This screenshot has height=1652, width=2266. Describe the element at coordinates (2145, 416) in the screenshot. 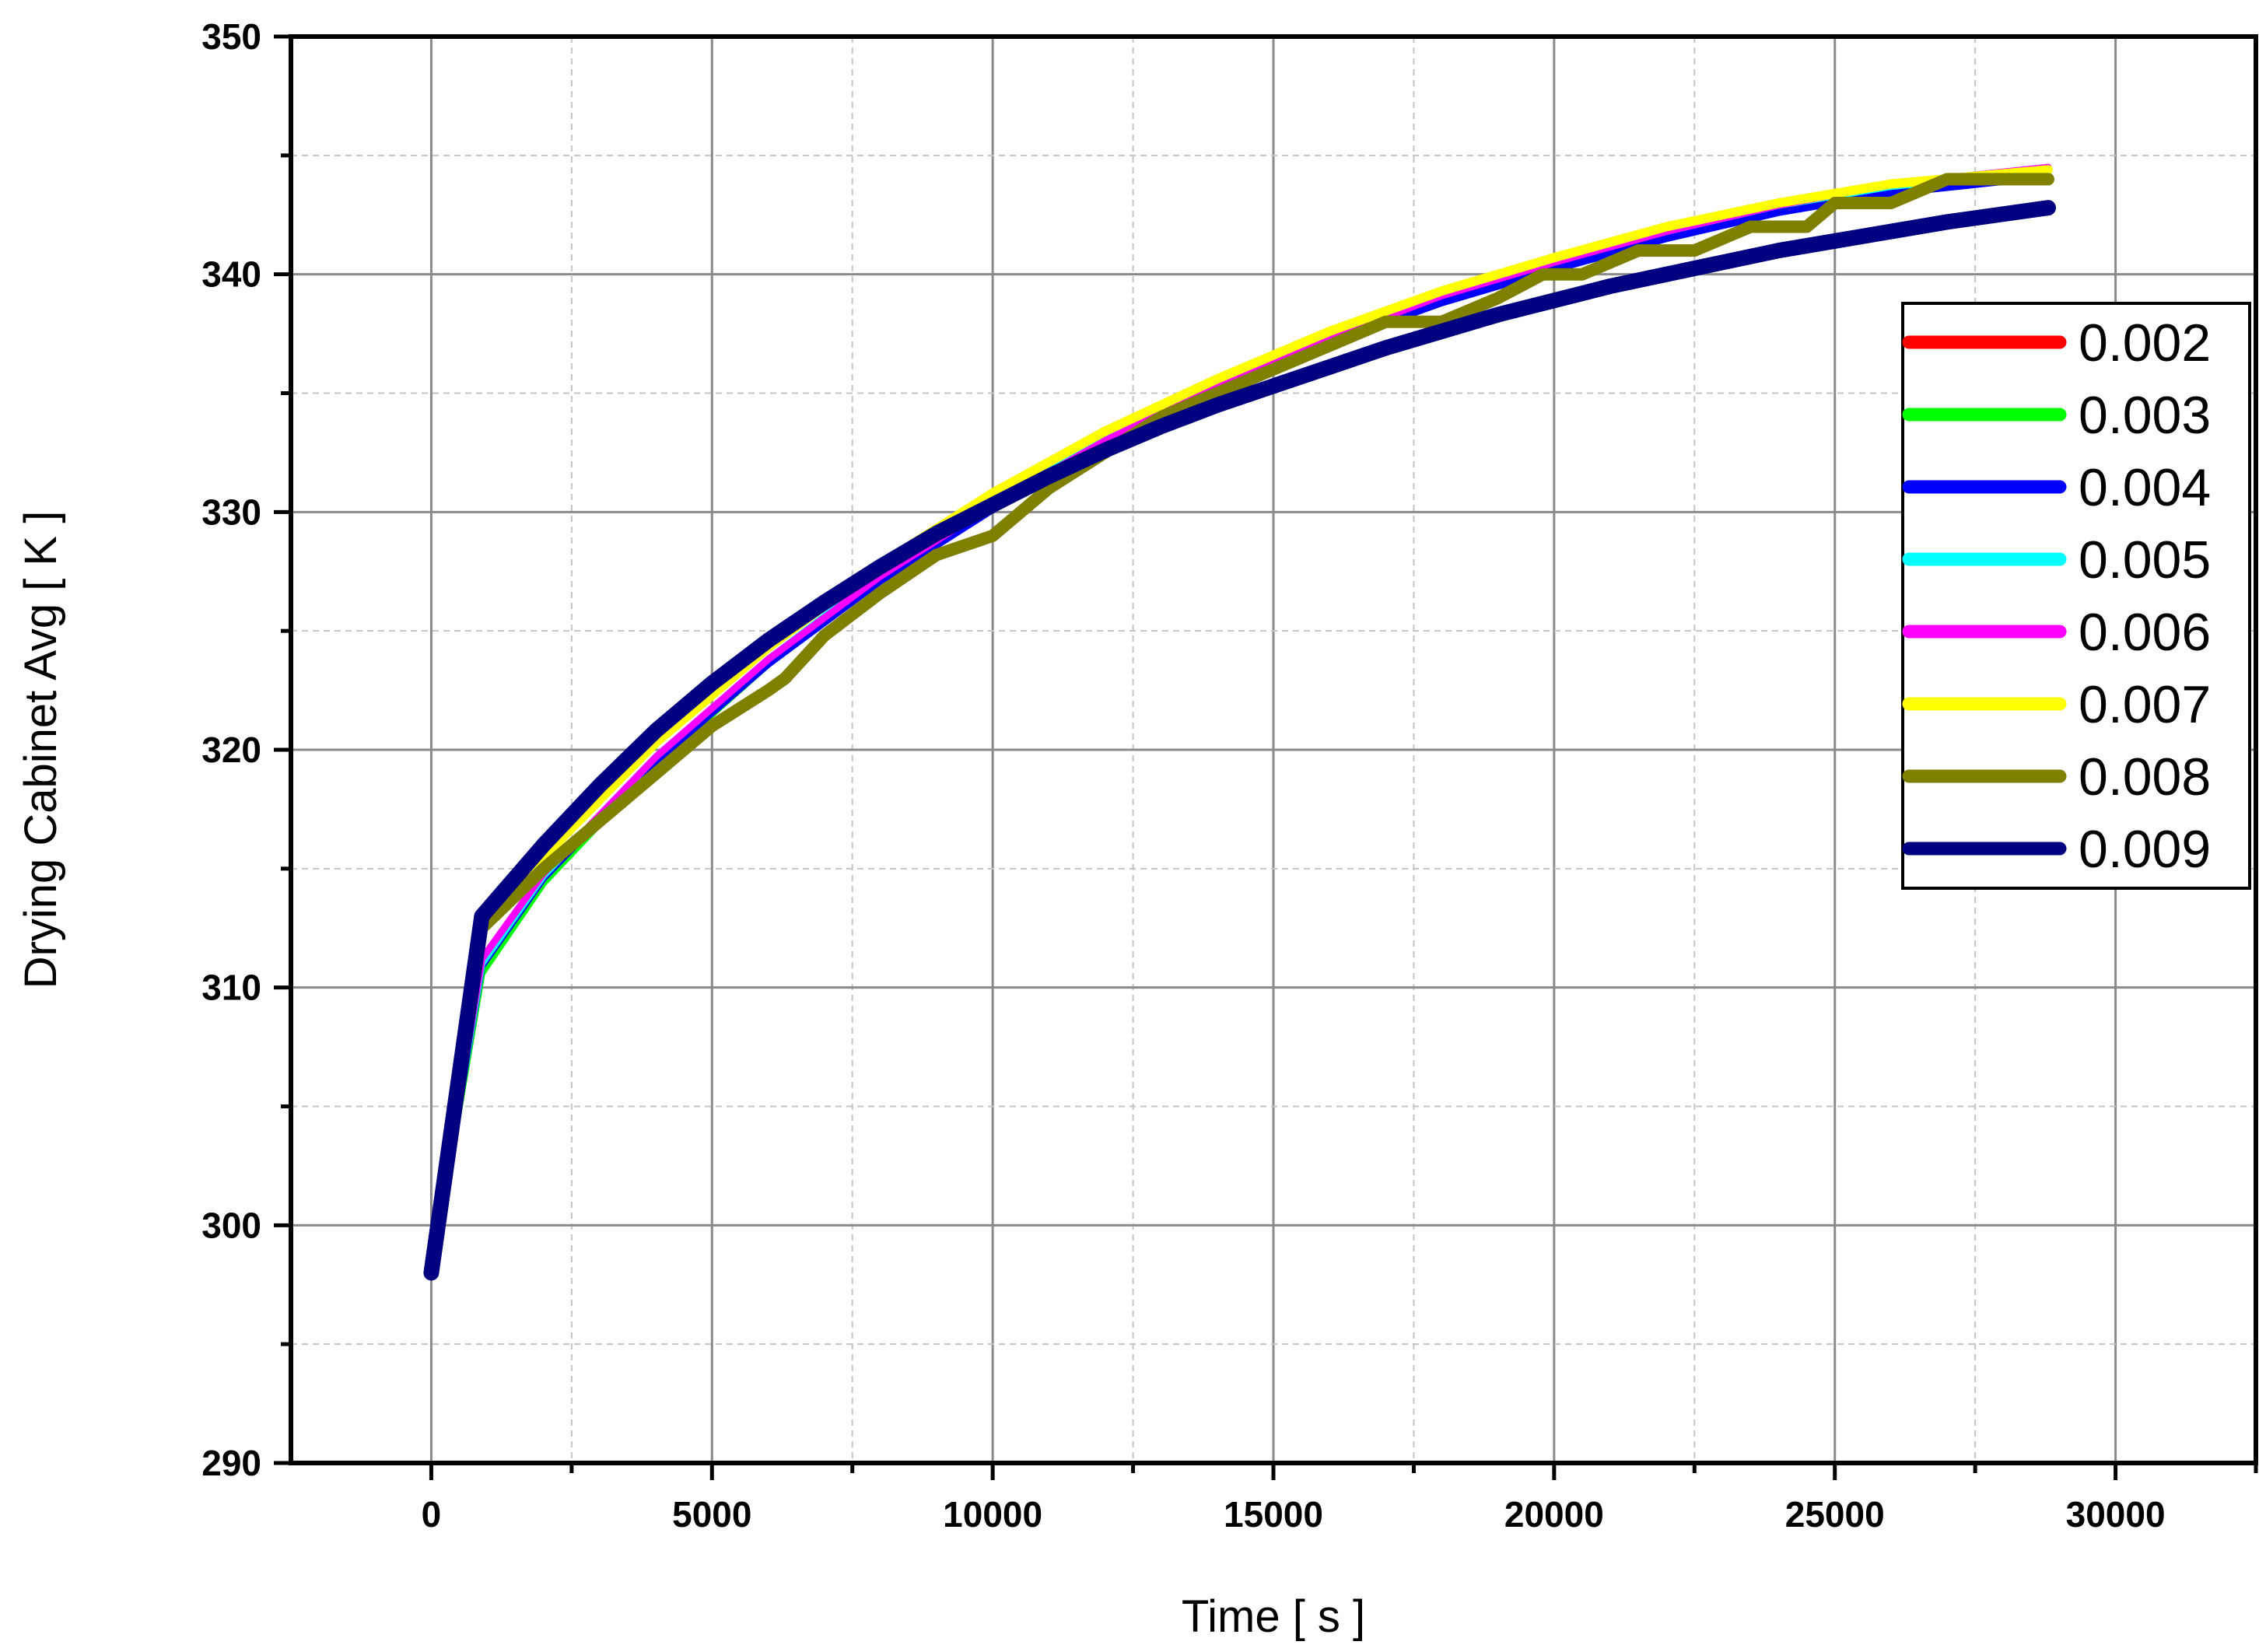

I see `legend-label: 0.003` at that location.